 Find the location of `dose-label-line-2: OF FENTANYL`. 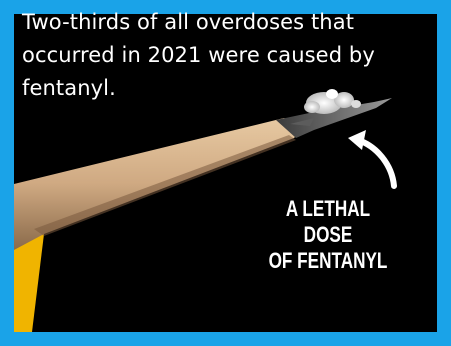

dose-label-line-2: OF FENTANYL is located at coordinates (328, 260).